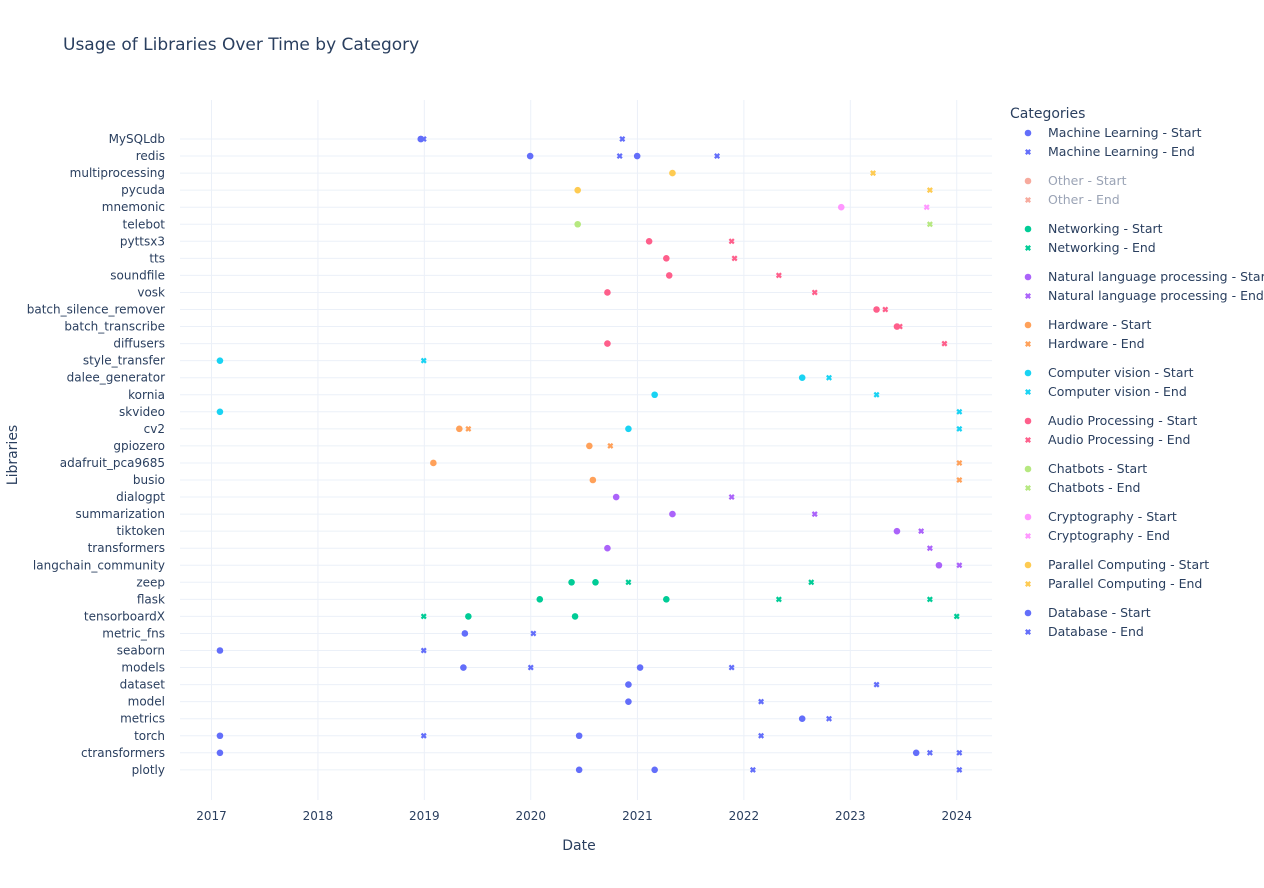 The image size is (1264, 888). Describe the element at coordinates (1100, 526) in the screenshot. I see `legend-group: Cryptography - Start Cryptography - End` at that location.